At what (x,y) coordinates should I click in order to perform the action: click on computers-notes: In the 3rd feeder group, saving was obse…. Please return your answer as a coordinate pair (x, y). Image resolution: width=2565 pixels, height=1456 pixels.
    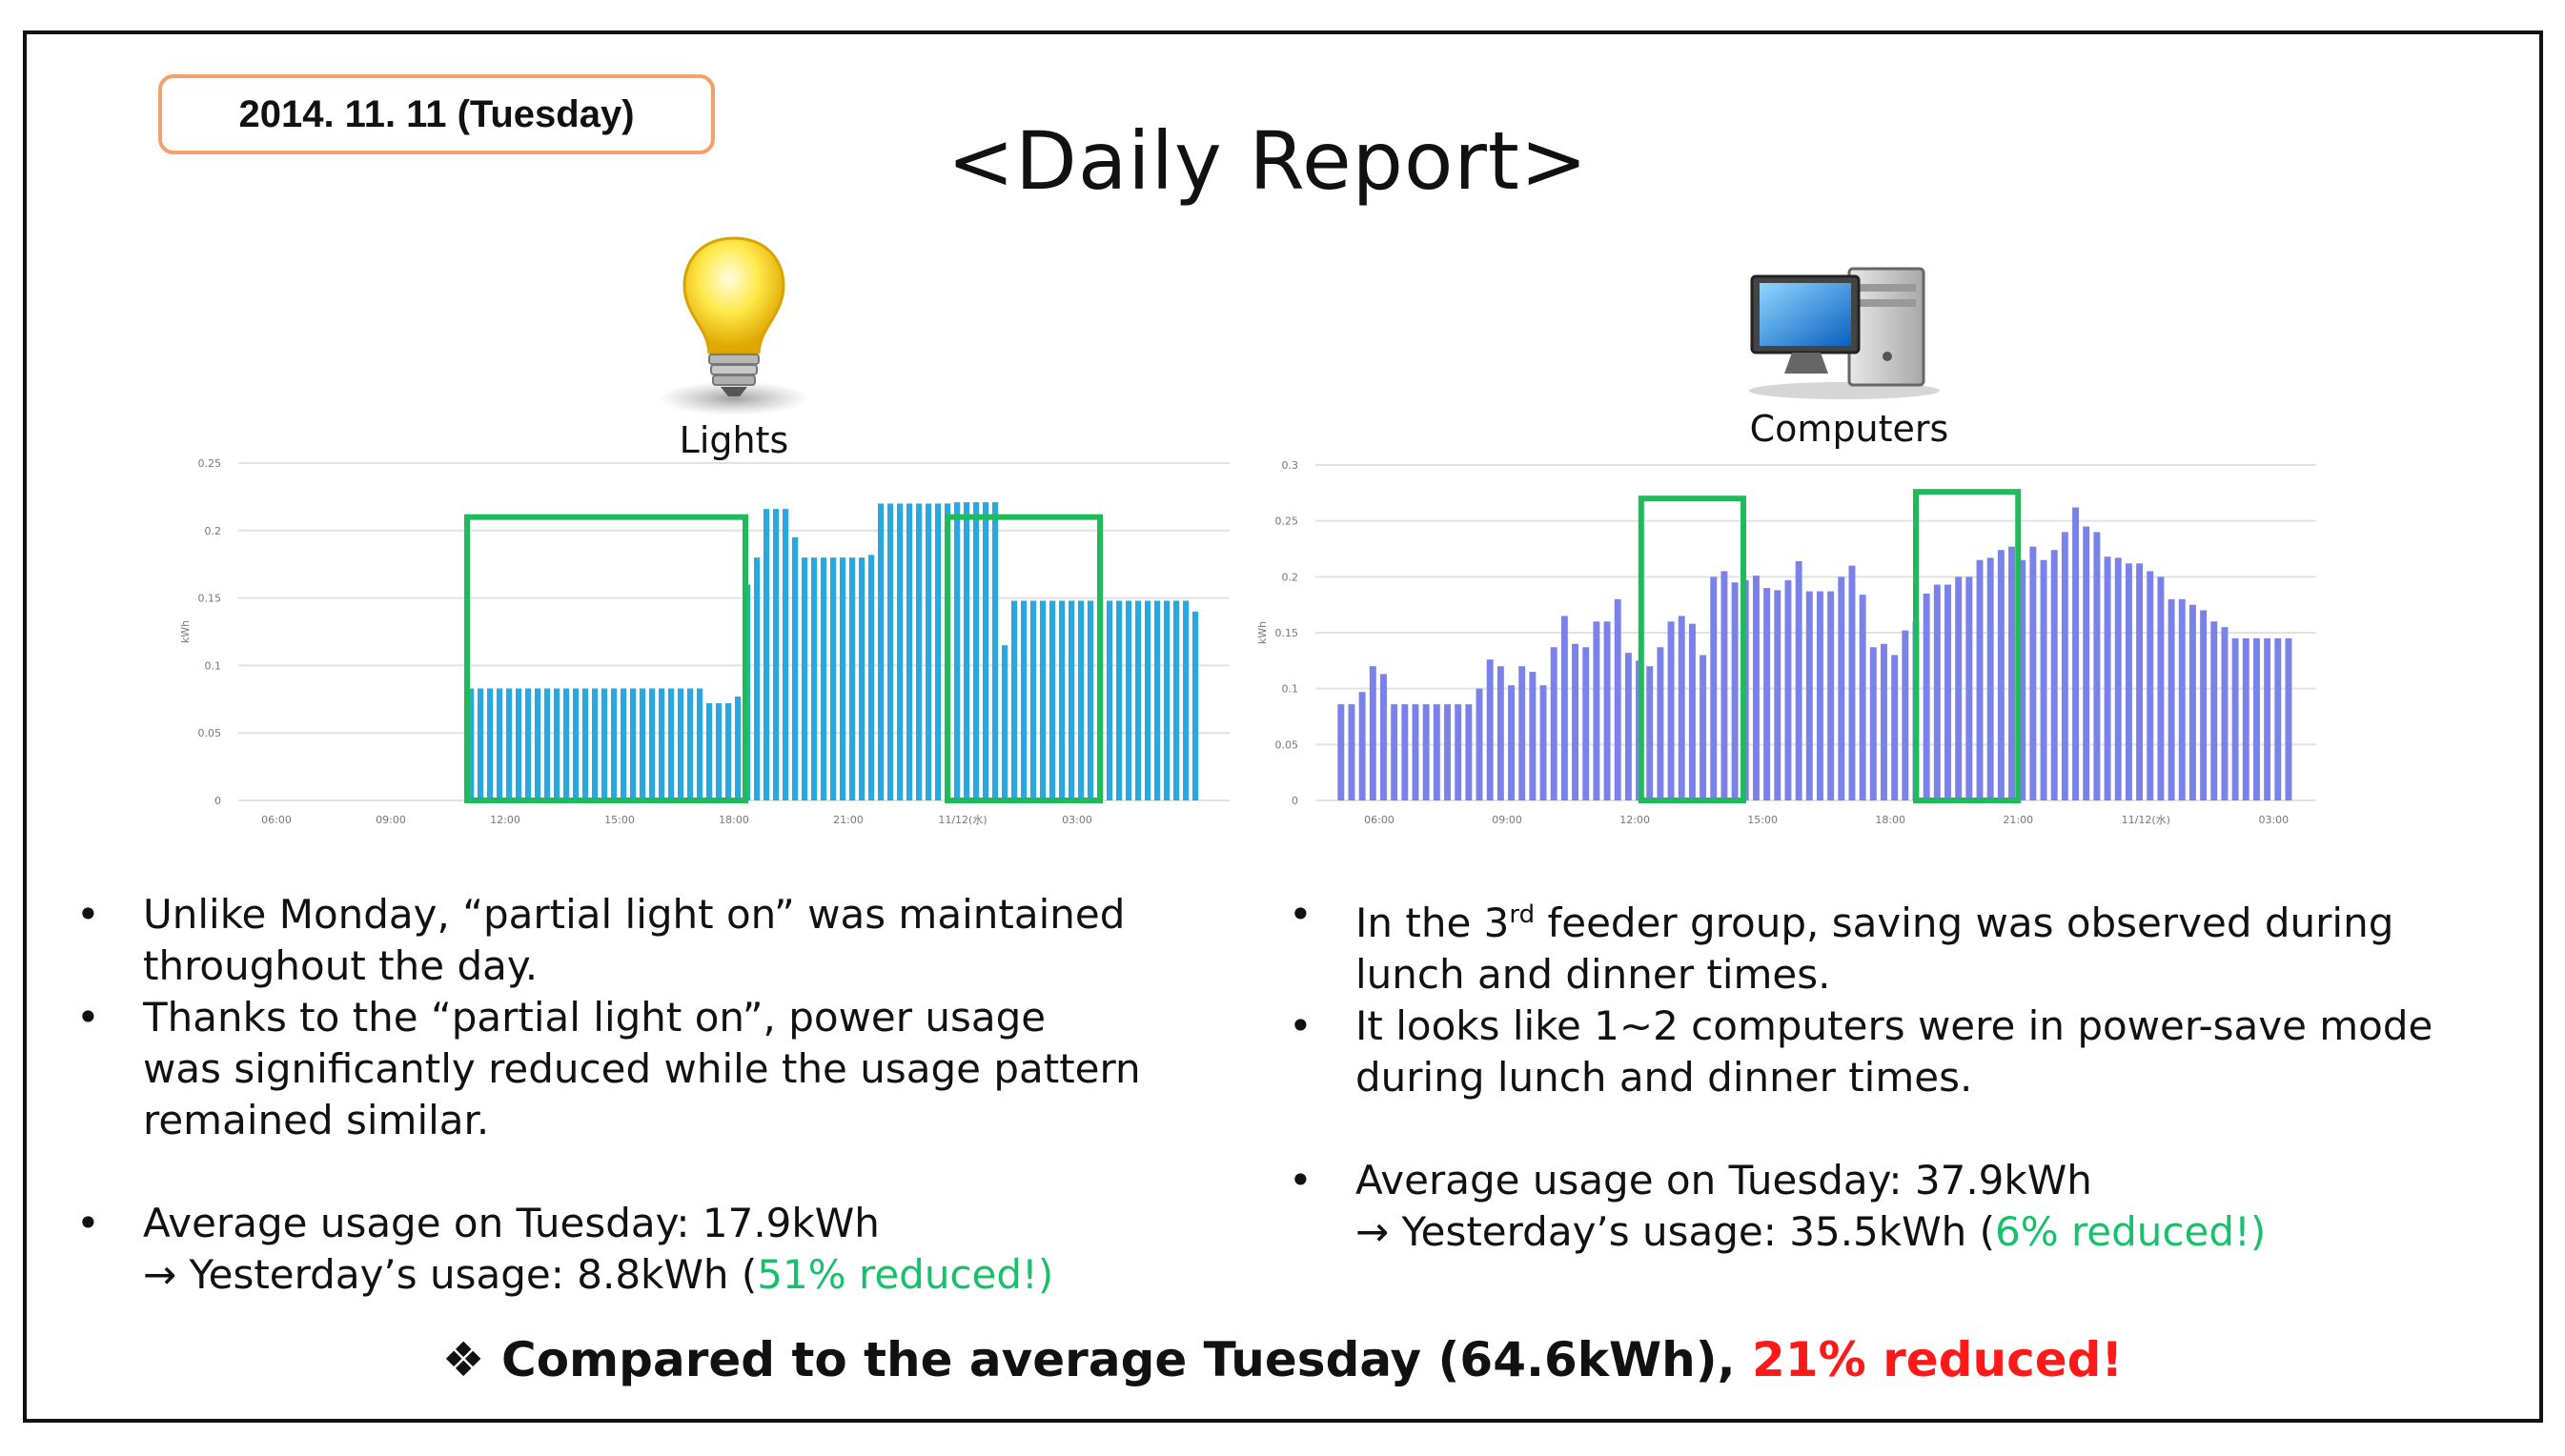
    Looking at the image, I should click on (1908, 1074).